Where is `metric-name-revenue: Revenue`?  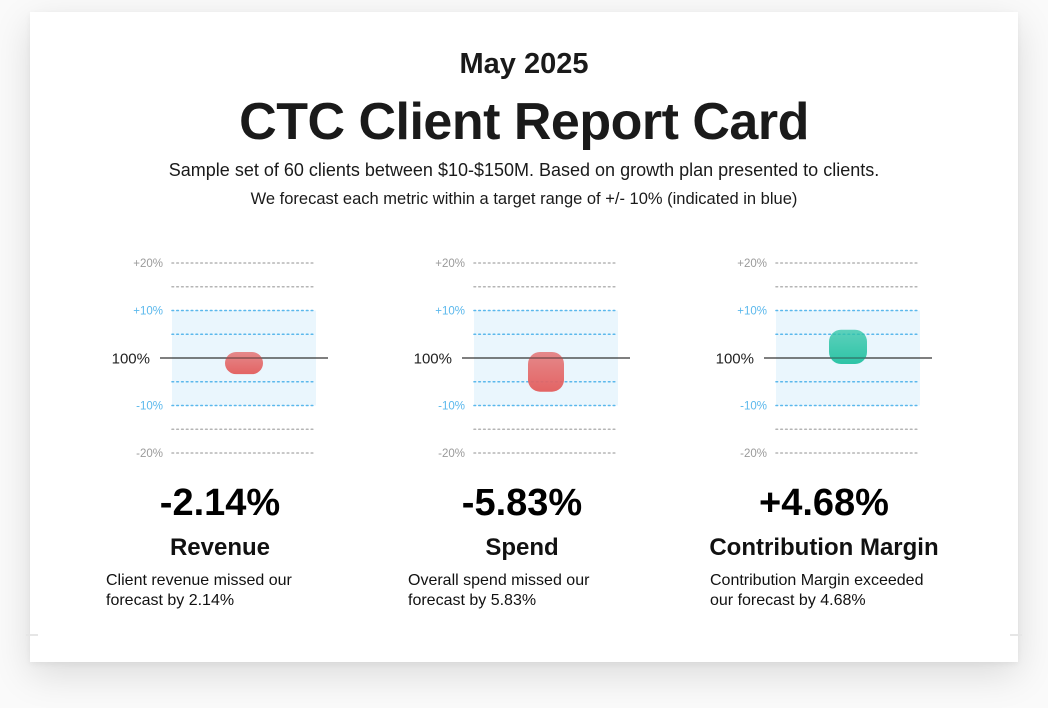 metric-name-revenue: Revenue is located at coordinates (220, 547).